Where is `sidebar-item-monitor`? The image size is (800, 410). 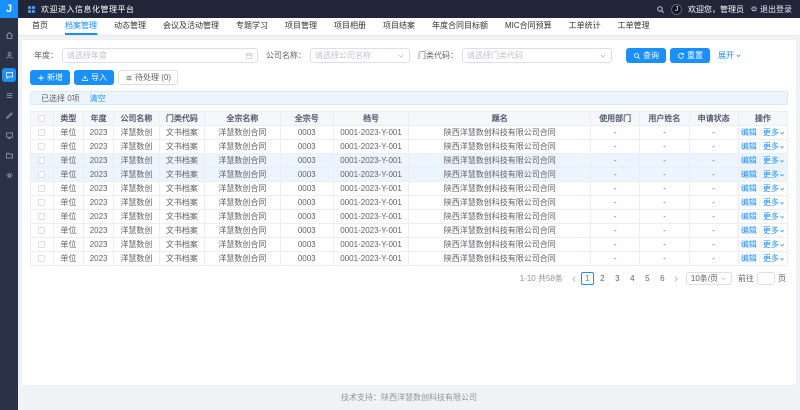 sidebar-item-monitor is located at coordinates (9, 135).